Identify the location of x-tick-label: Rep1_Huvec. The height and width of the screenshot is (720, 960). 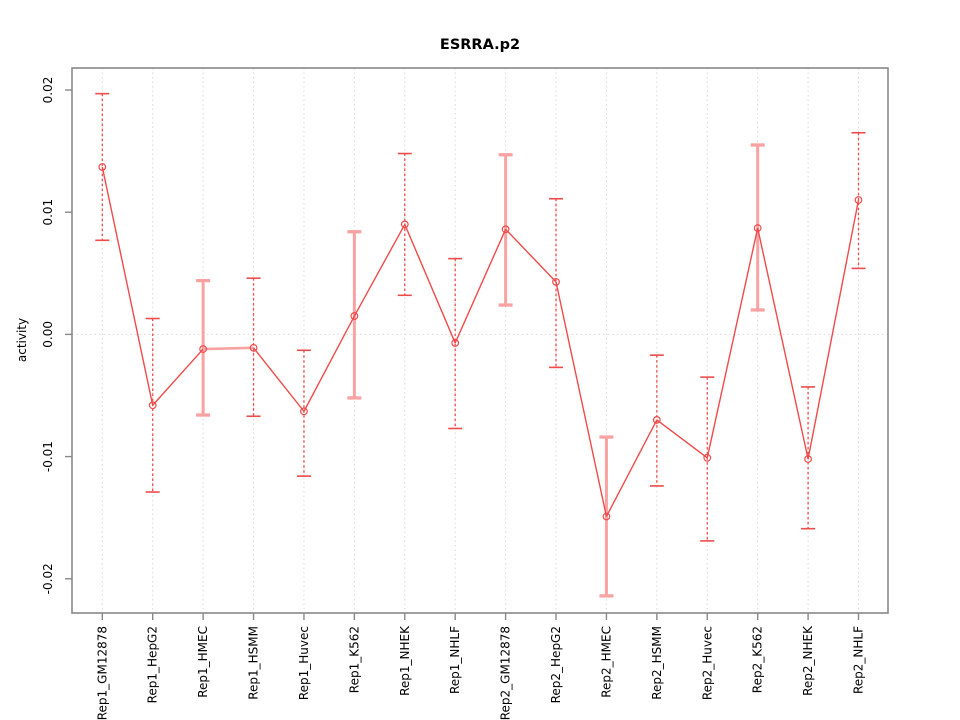
(304, 663).